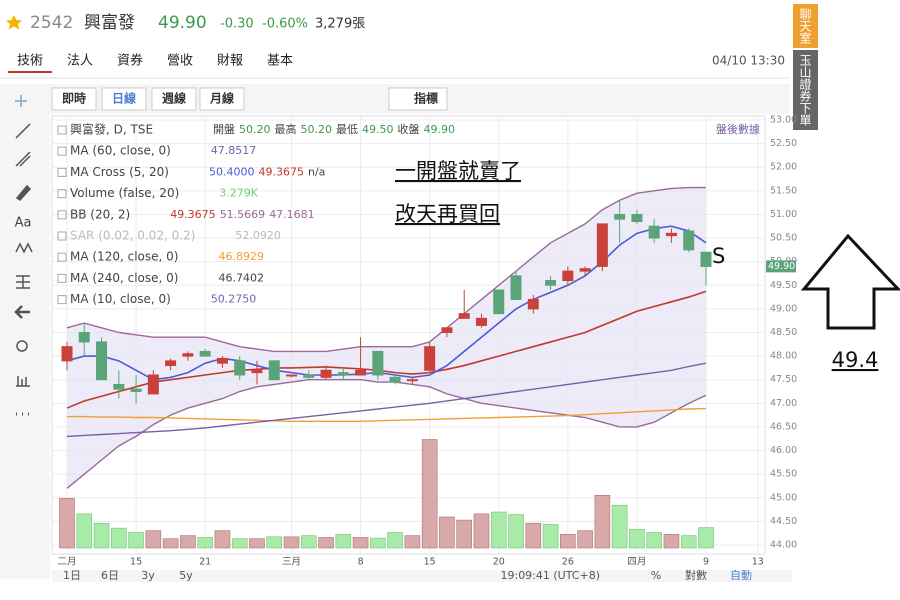 This screenshot has width=900, height=600. What do you see at coordinates (23, 255) in the screenshot?
I see `tool-icons` at bounding box center [23, 255].